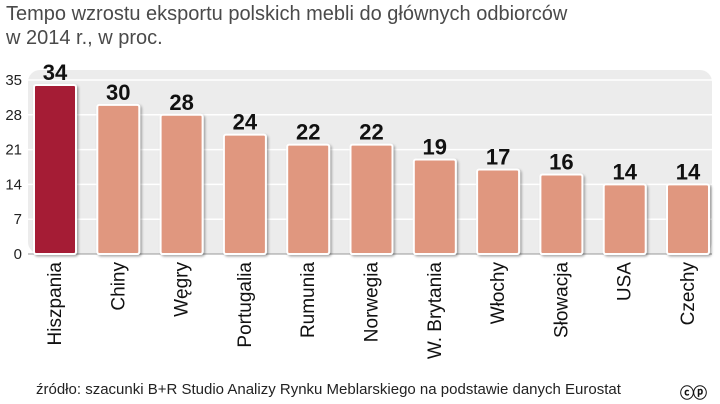  Describe the element at coordinates (498, 293) in the screenshot. I see `category-label: Włochy` at that location.